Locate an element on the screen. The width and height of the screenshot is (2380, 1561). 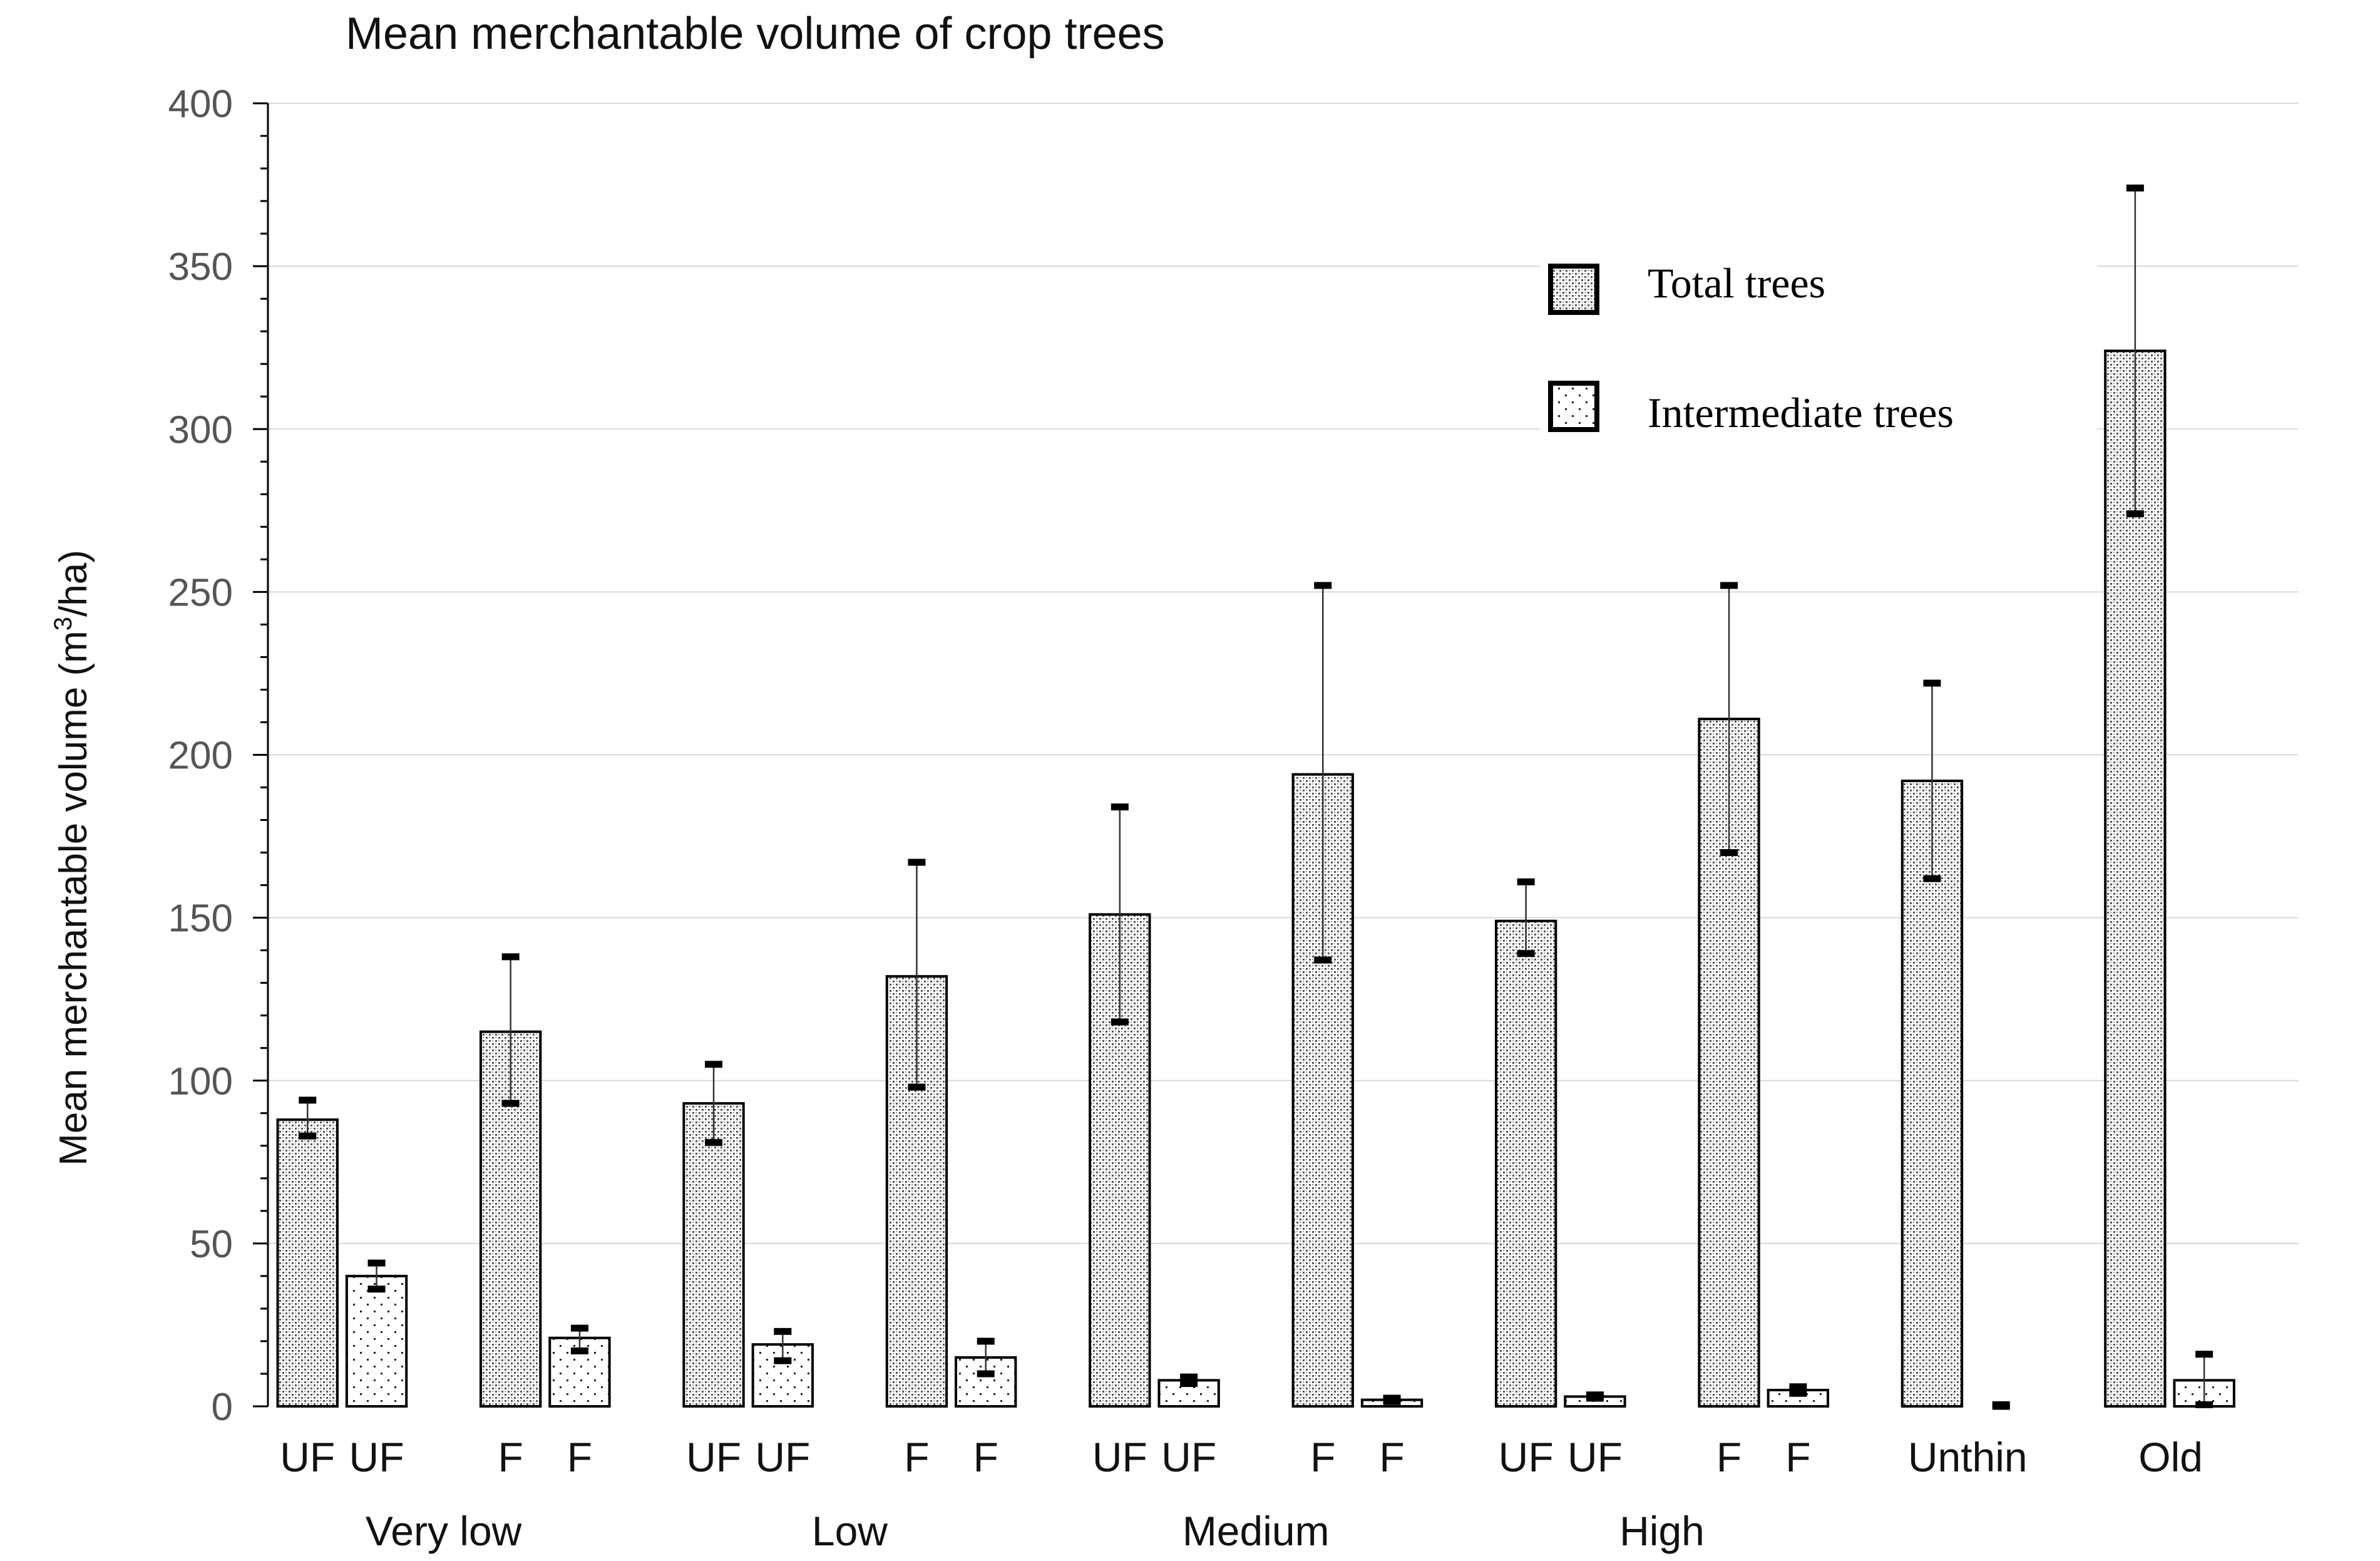
y-tick-label: 300 is located at coordinates (201, 429).